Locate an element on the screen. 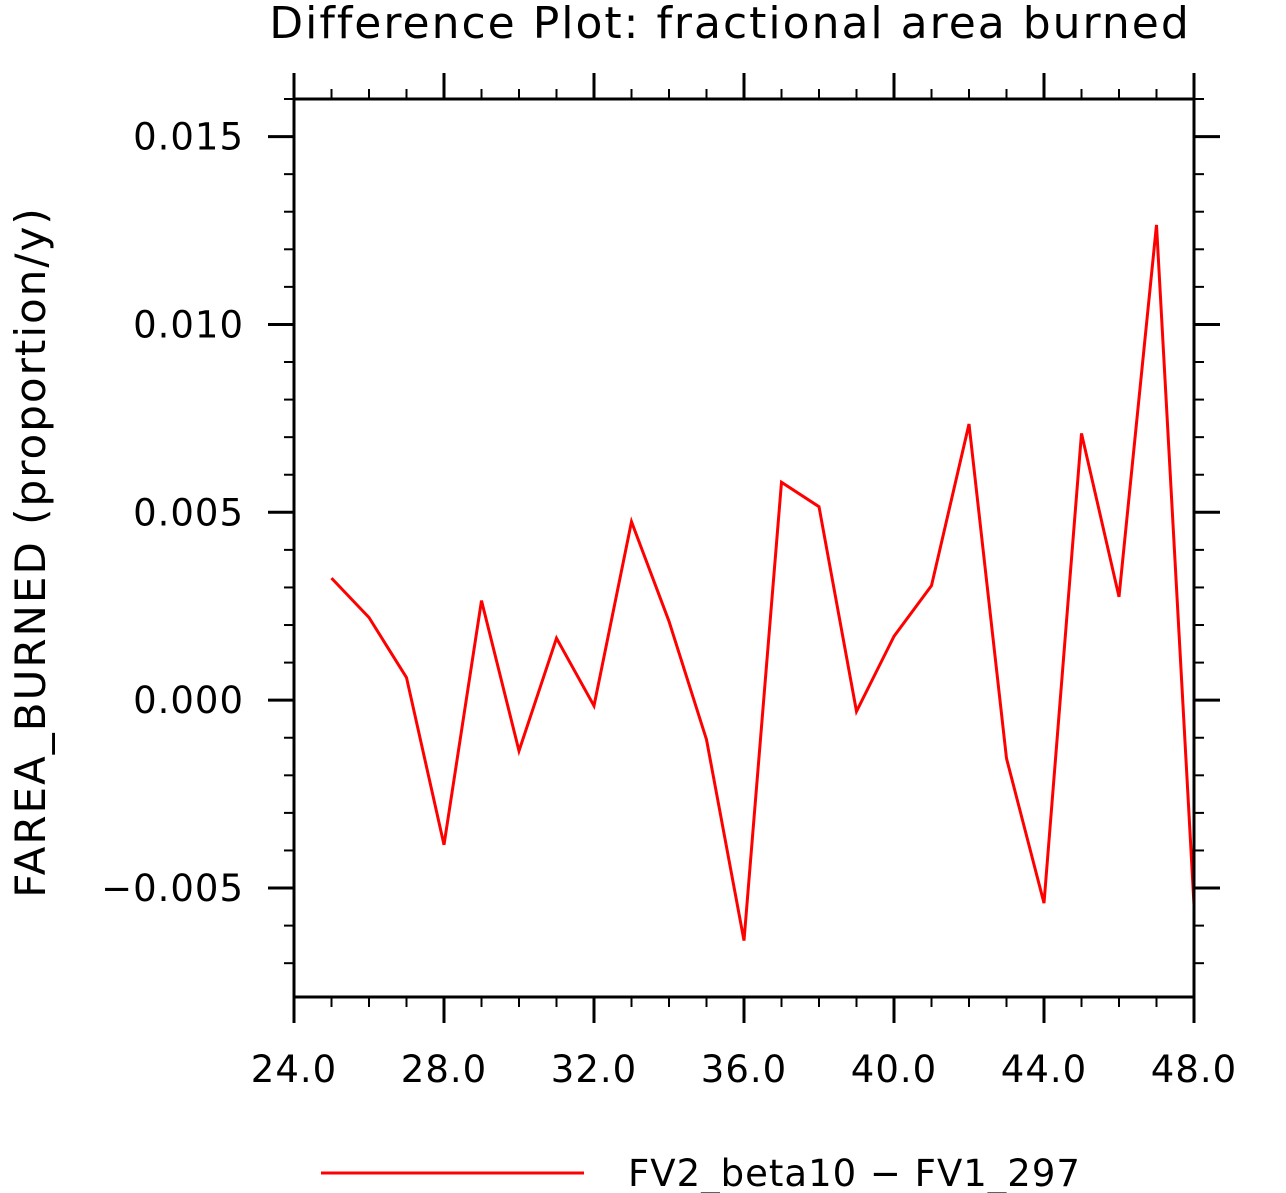 Image resolution: width=1286 pixels, height=1193 pixels. legend-label: FV2_beta10 − FV1_297 is located at coordinates (854, 1172).